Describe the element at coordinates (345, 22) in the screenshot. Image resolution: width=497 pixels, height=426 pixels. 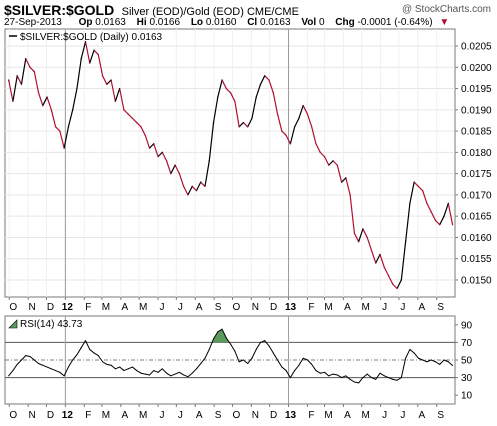
I see `change-label: Chg` at that location.